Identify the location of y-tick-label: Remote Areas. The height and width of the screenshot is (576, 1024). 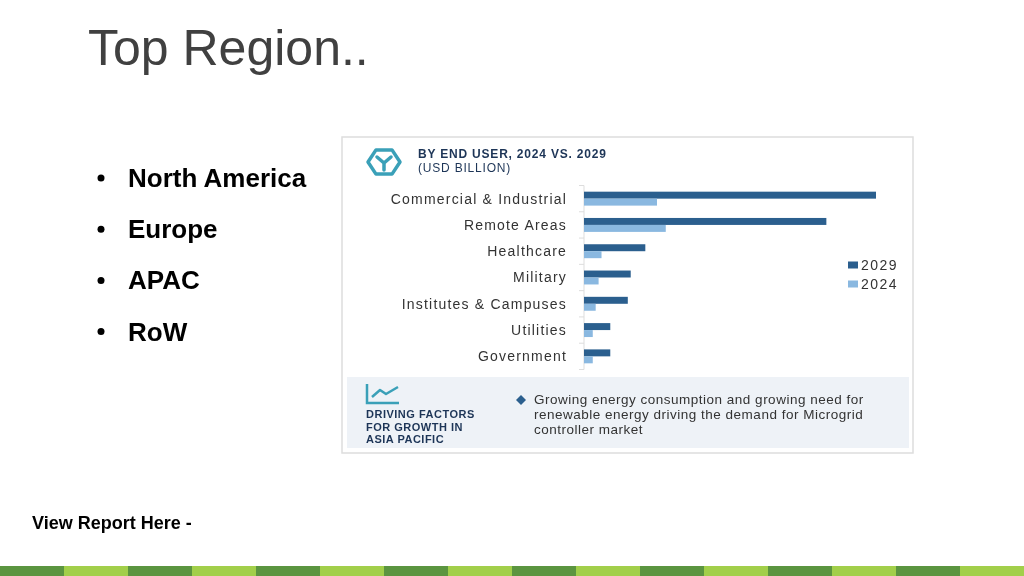
(515, 224).